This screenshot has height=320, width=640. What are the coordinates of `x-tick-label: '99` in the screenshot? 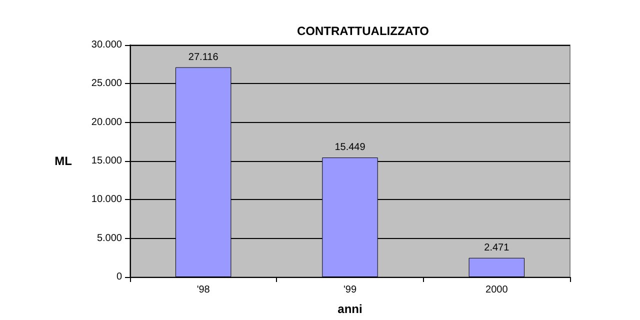 It's located at (350, 290).